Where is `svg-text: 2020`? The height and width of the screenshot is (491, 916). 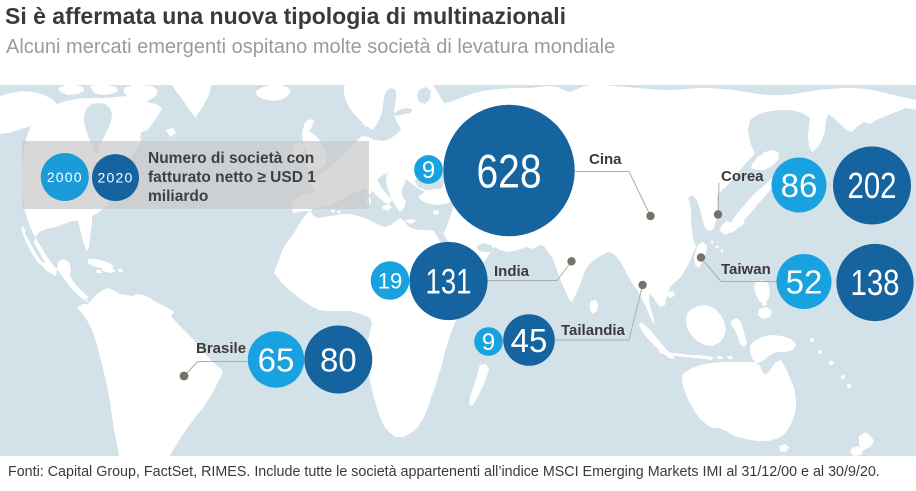
svg-text: 2020 is located at coordinates (116, 178).